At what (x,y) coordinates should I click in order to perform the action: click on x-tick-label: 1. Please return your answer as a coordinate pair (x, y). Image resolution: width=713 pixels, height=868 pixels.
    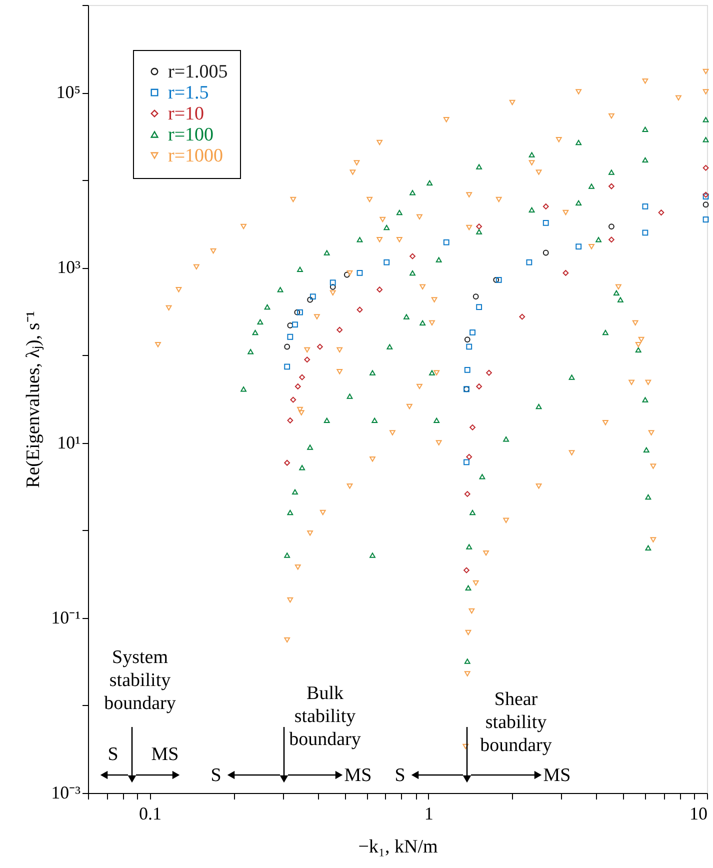
    Looking at the image, I should click on (429, 814).